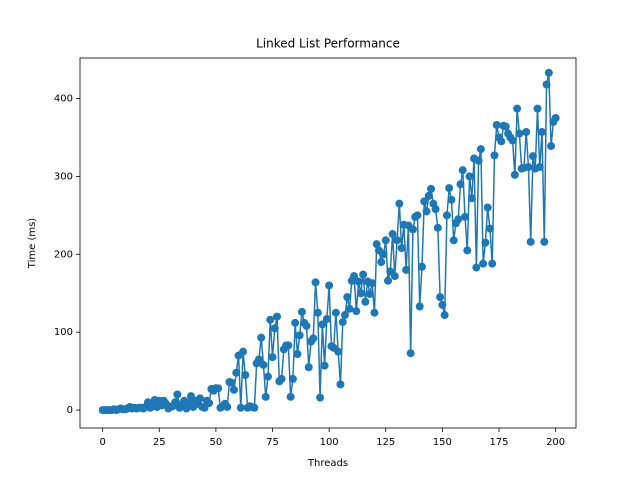  I want to click on x-tick-label: 175, so click(498, 442).